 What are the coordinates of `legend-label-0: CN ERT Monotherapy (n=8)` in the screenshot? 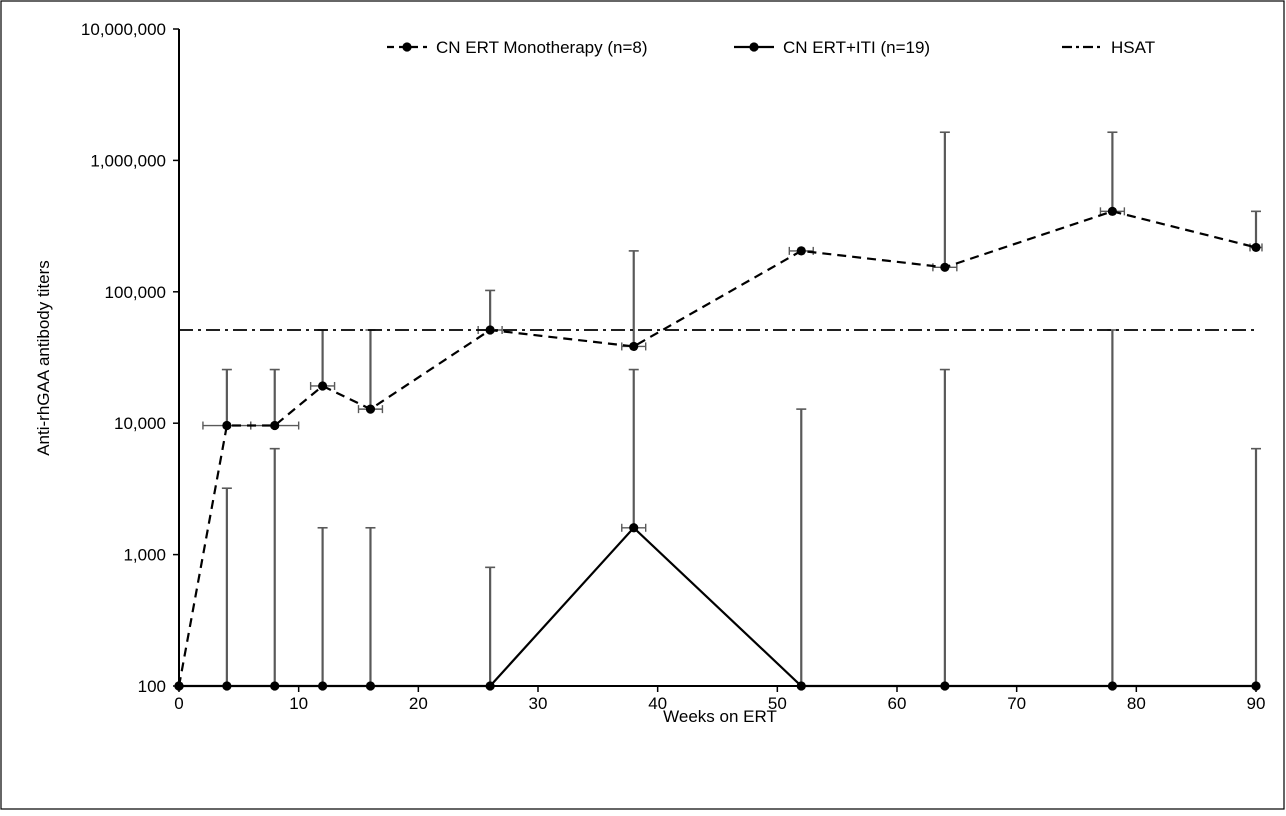 It's located at (542, 47).